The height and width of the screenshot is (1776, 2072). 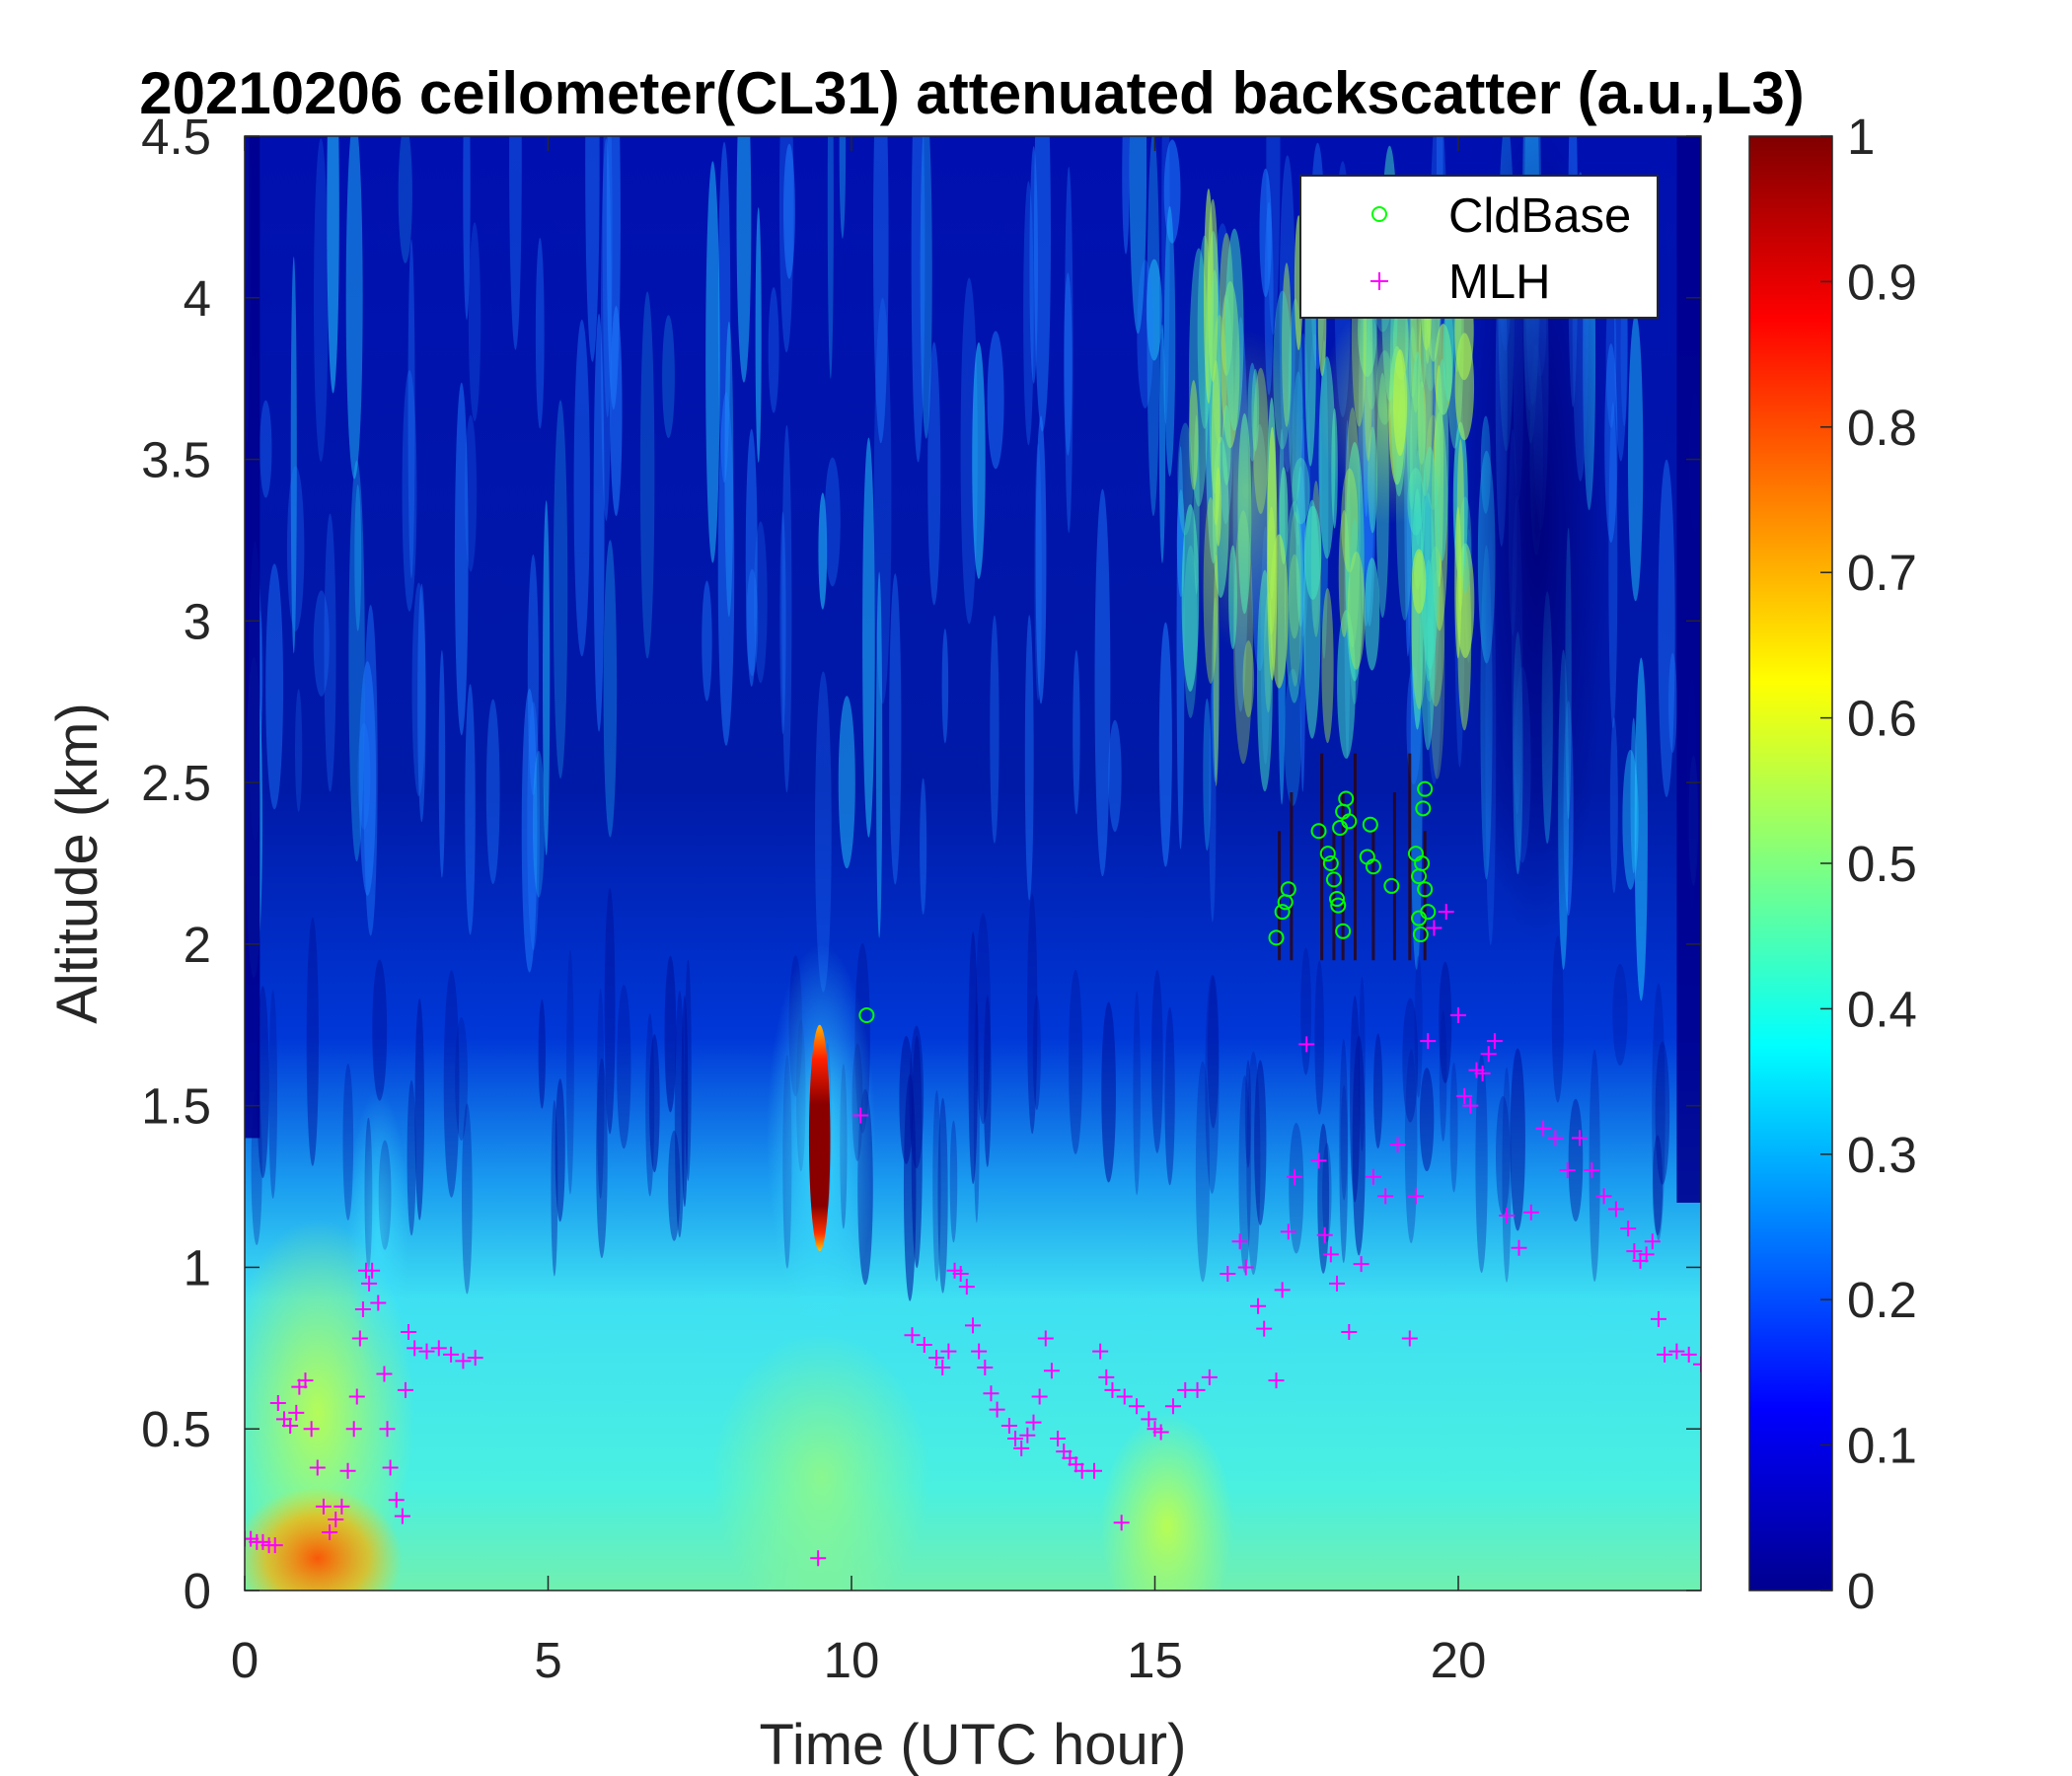 I want to click on x-axis-label: Time (UTC hour), so click(x=974, y=1744).